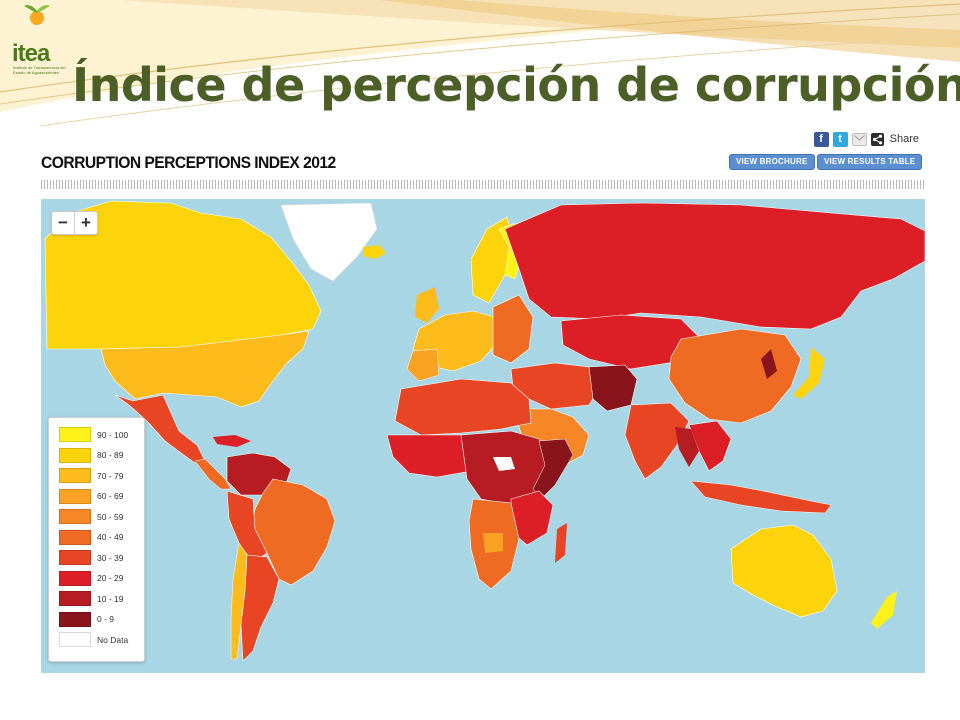  I want to click on legend-label: 0 - 9, so click(106, 619).